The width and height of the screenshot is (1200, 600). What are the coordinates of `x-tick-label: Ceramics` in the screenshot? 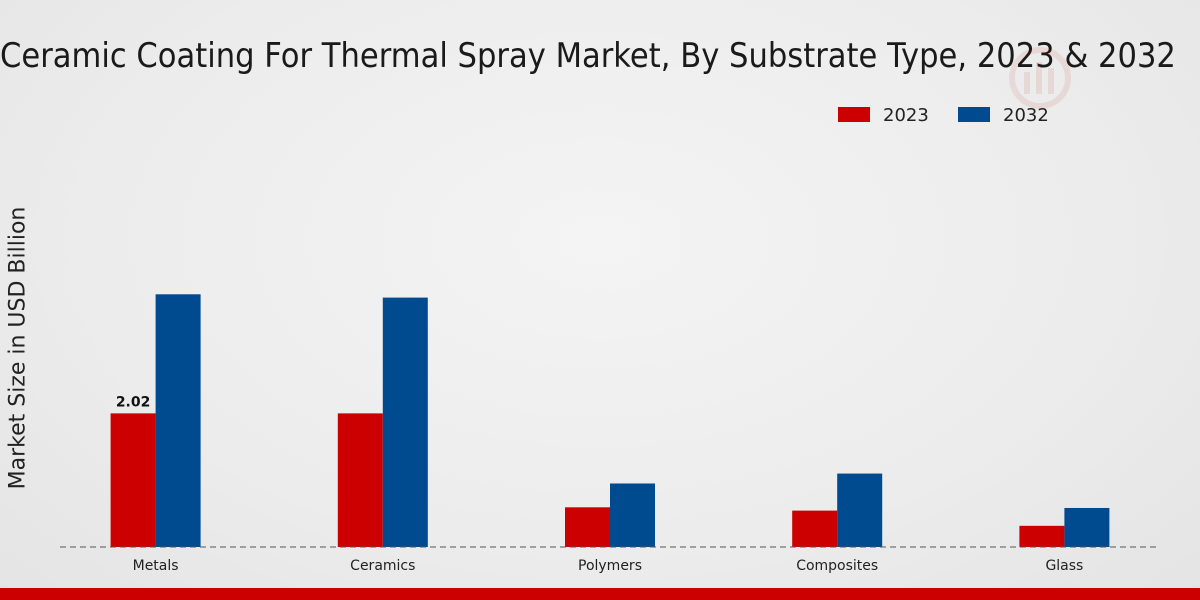 It's located at (382, 566).